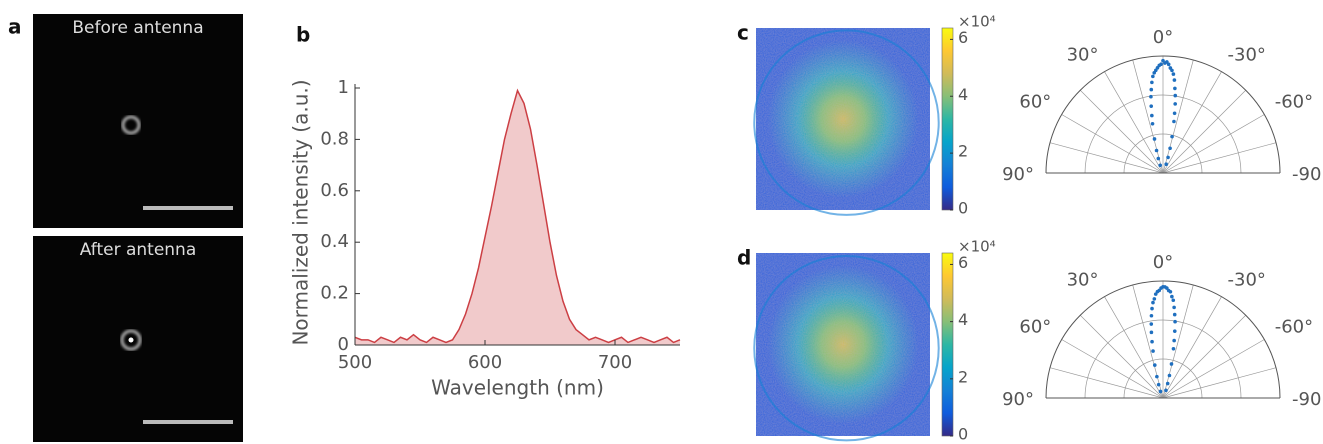 The image size is (1323, 444). Describe the element at coordinates (15, 27) in the screenshot. I see `panel-label: a` at that location.